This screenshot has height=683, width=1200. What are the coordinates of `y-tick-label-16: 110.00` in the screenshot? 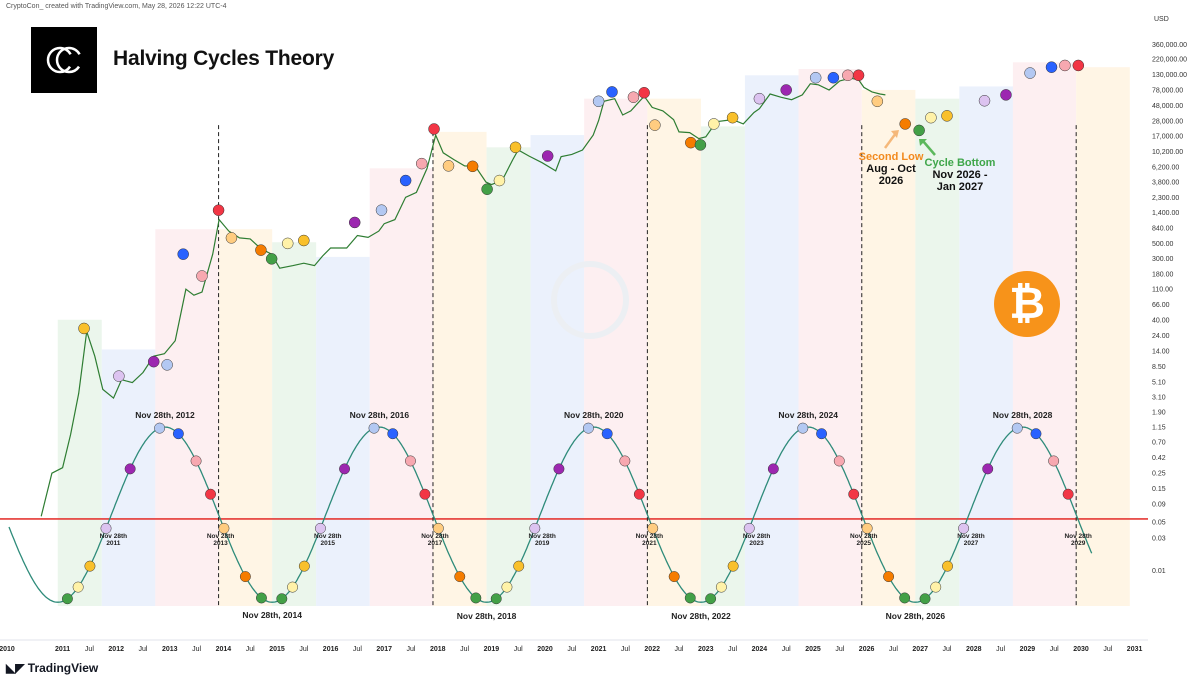 It's located at (1162, 290).